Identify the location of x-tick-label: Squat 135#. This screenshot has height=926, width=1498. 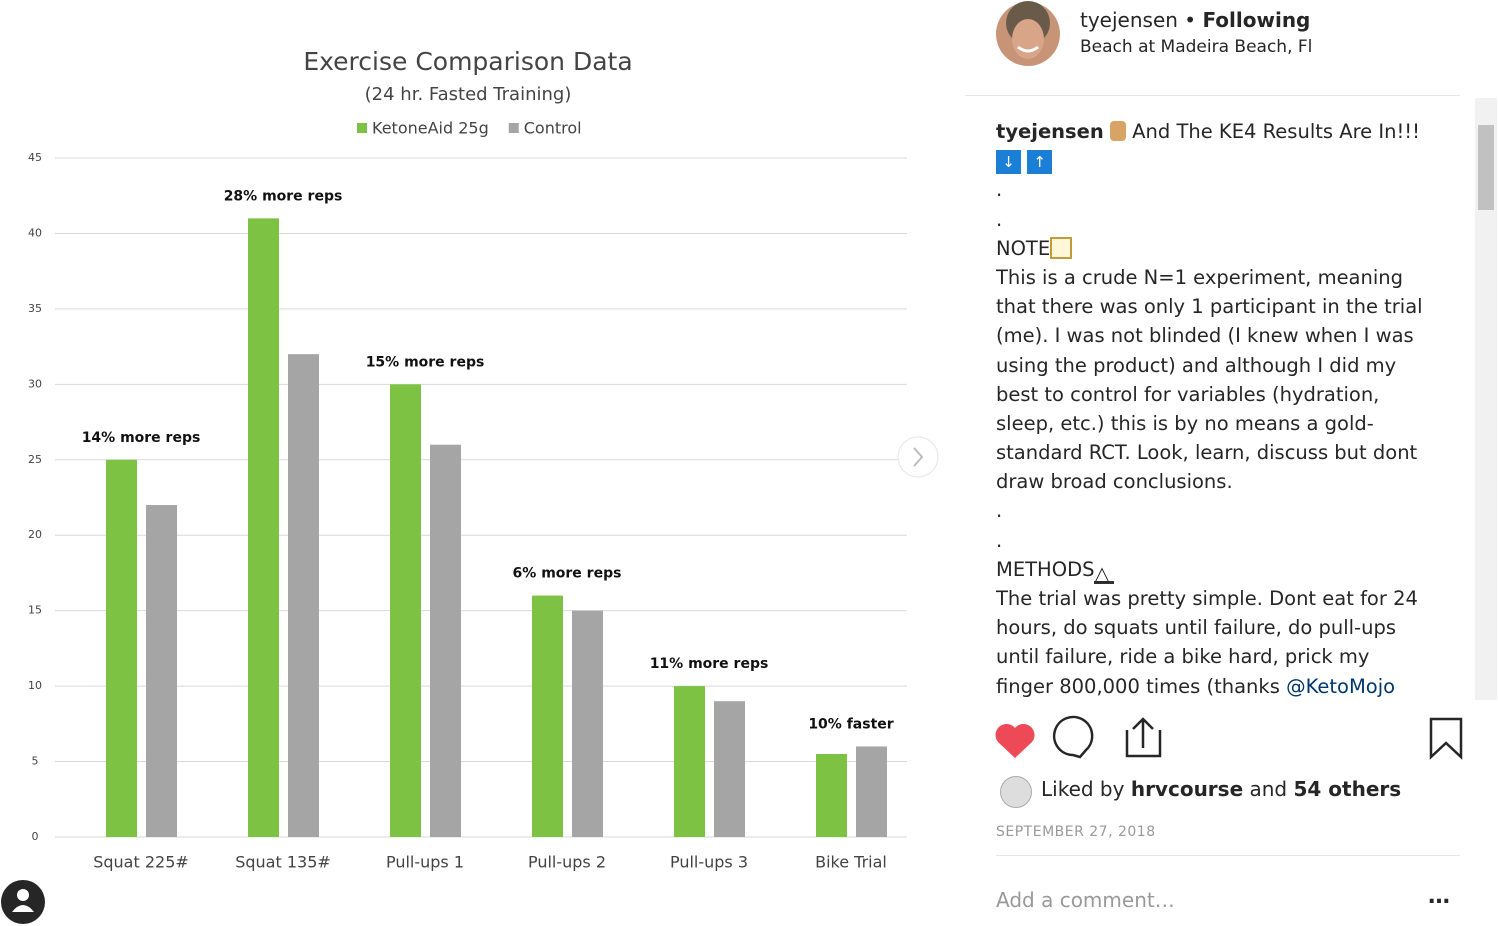
(283, 862).